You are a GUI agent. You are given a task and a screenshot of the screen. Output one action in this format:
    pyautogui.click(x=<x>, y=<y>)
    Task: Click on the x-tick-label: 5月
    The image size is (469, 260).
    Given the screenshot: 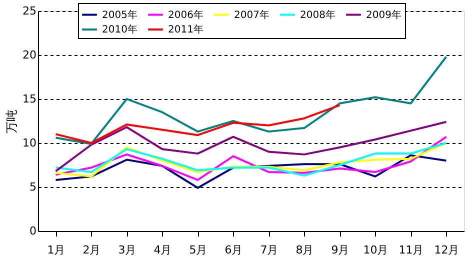 What is the action you would take?
    pyautogui.click(x=198, y=250)
    